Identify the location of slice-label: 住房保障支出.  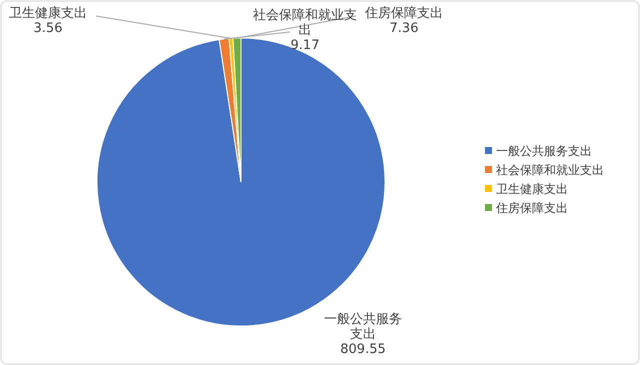
(404, 13).